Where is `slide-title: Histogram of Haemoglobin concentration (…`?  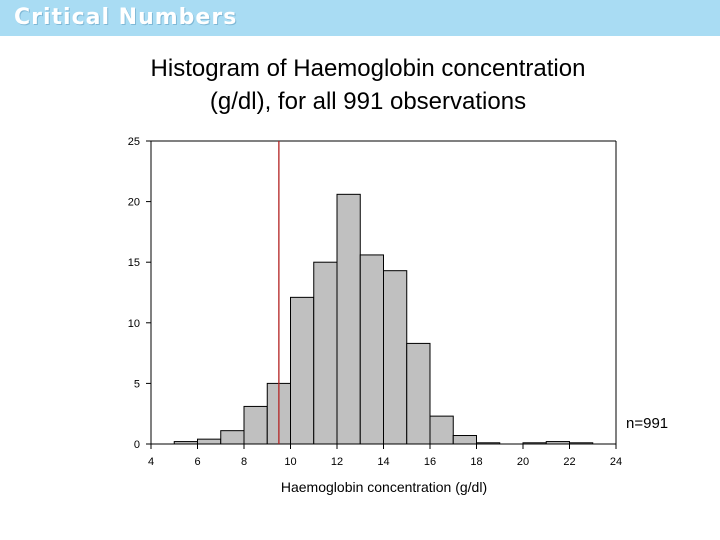 slide-title: Histogram of Haemoglobin concentration (… is located at coordinates (360, 85).